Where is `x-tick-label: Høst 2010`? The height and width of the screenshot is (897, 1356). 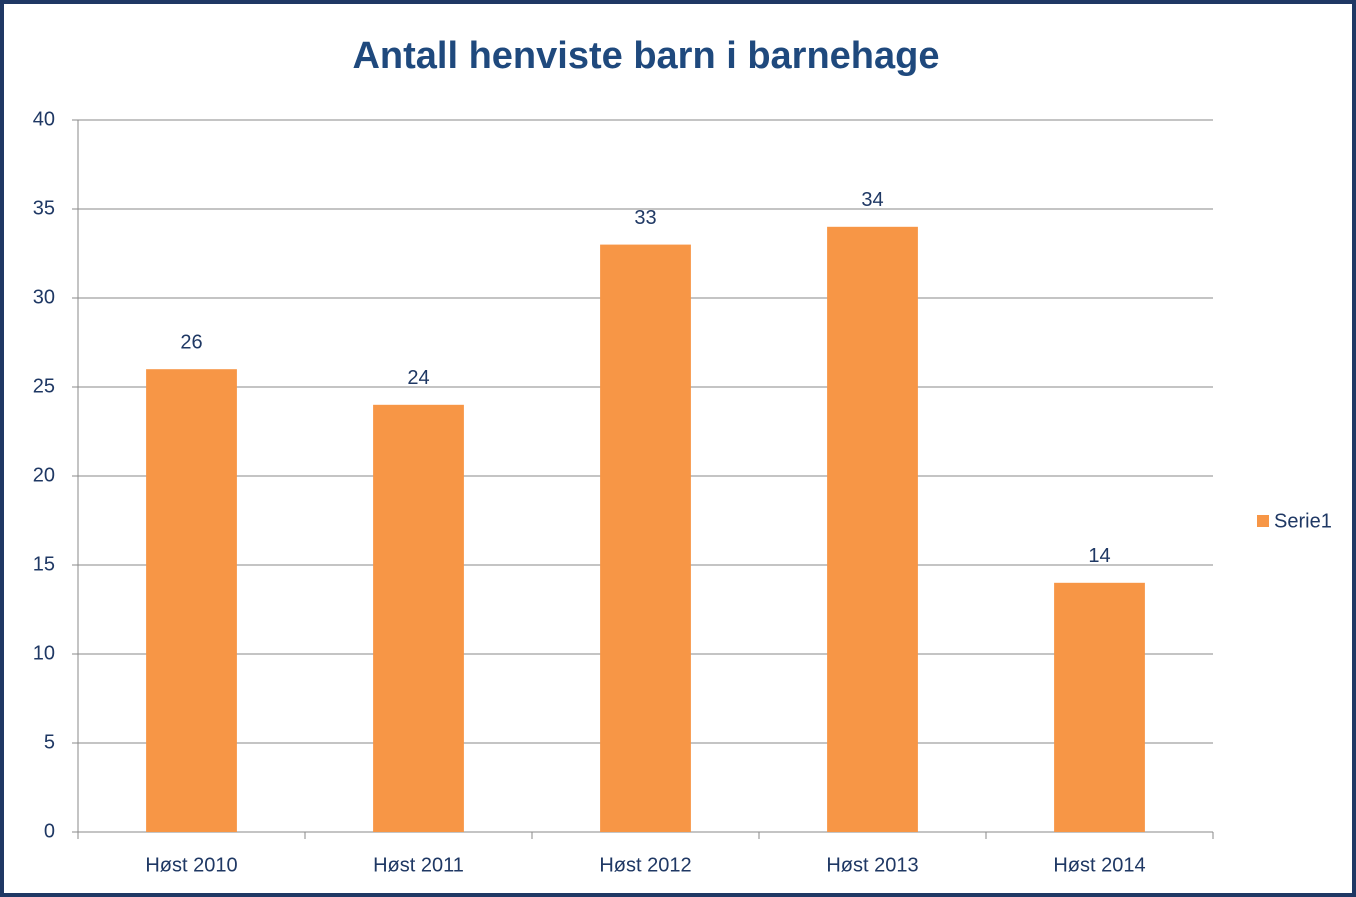 x-tick-label: Høst 2010 is located at coordinates (191, 865).